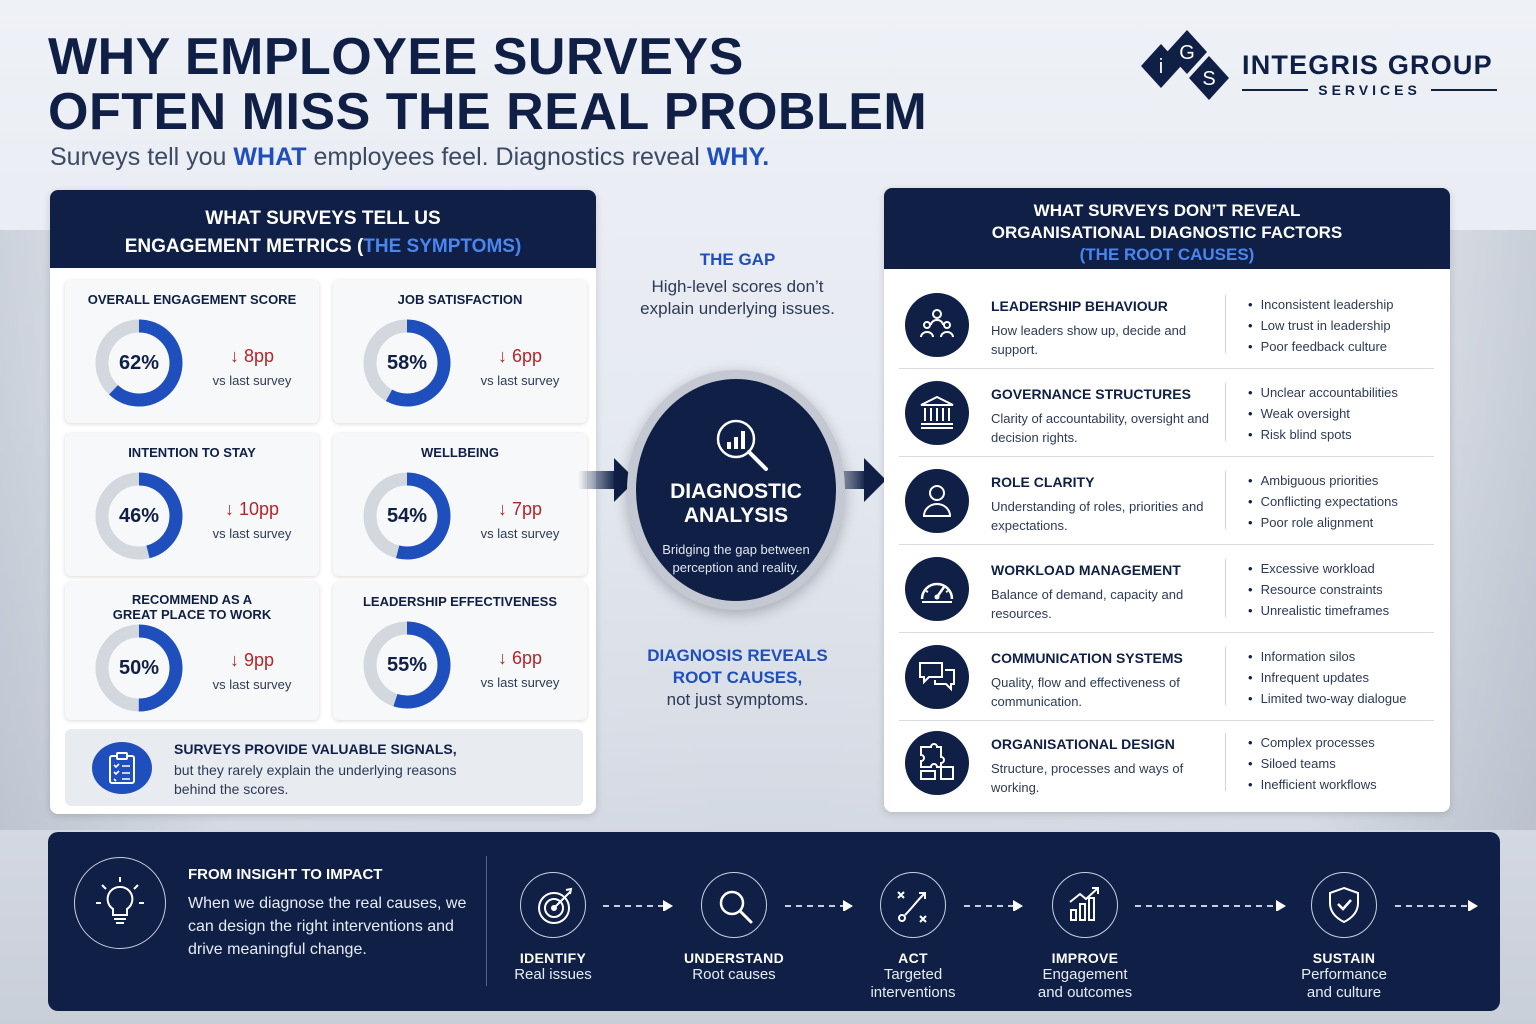  I want to click on process-step: IMPROVE Engagement and outcomes, so click(1085, 937).